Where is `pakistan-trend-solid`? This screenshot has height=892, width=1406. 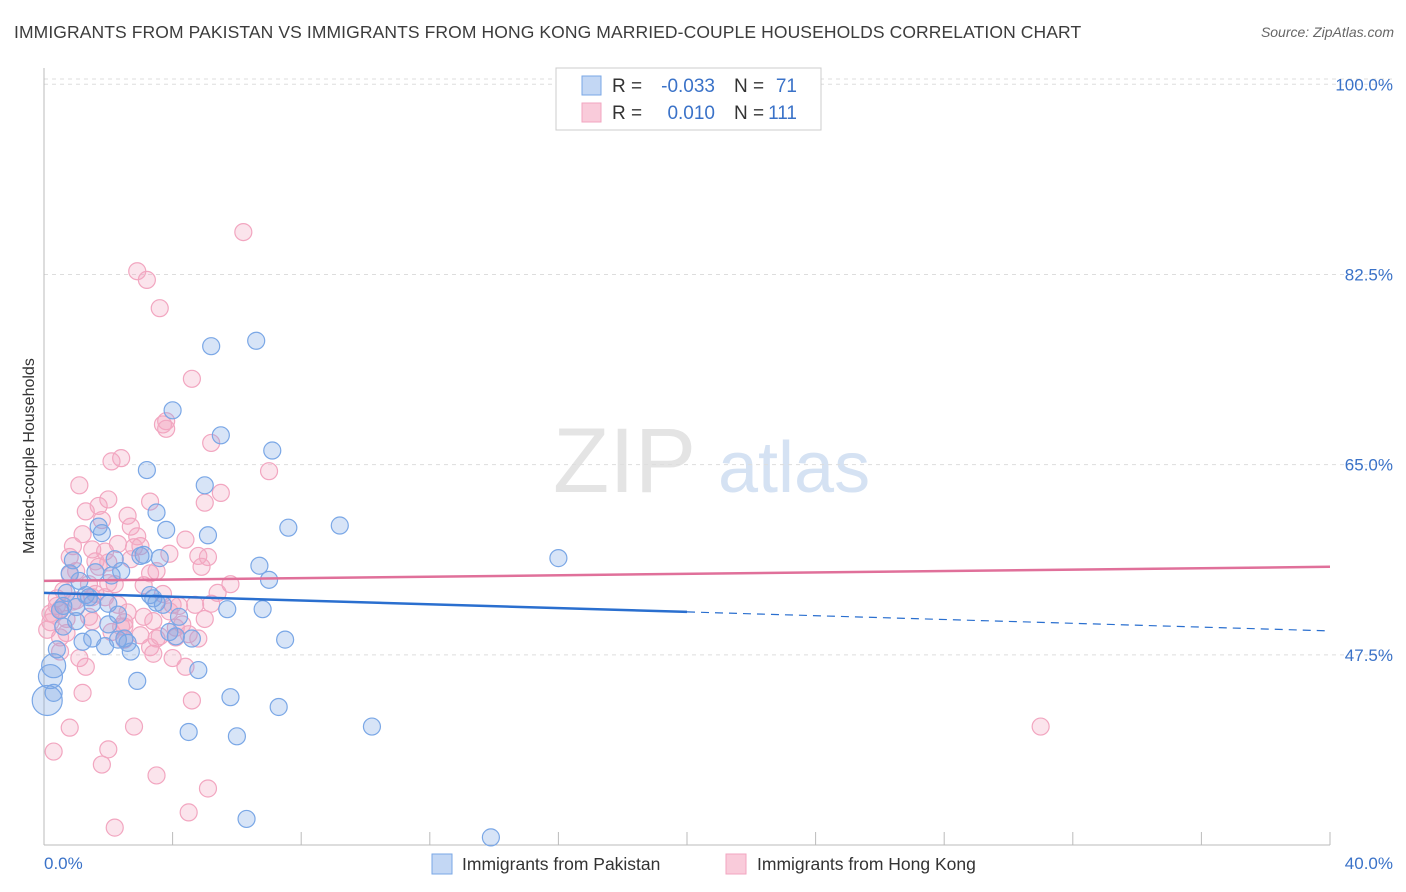 pakistan-trend-solid is located at coordinates (365, 602).